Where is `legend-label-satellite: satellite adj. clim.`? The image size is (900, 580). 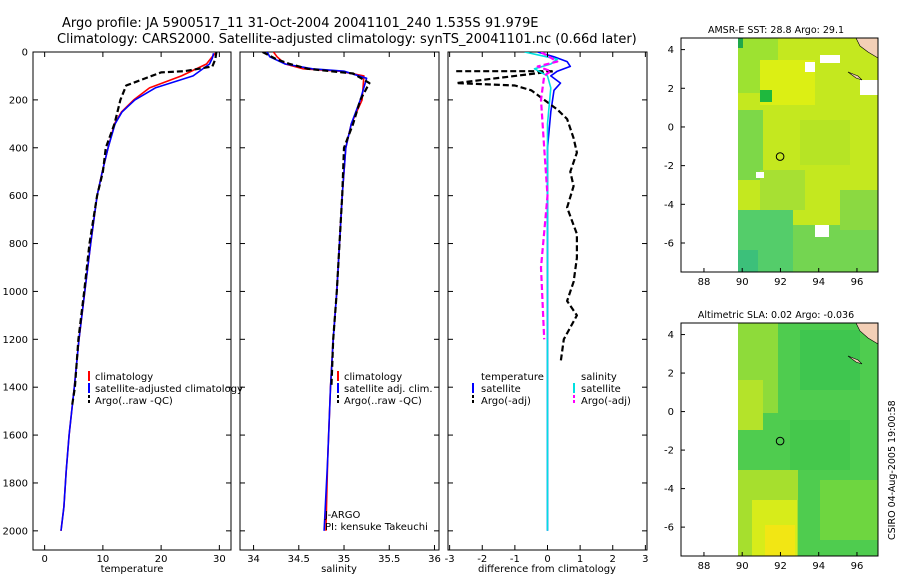 legend-label-satellite: satellite adj. clim. is located at coordinates (388, 389).